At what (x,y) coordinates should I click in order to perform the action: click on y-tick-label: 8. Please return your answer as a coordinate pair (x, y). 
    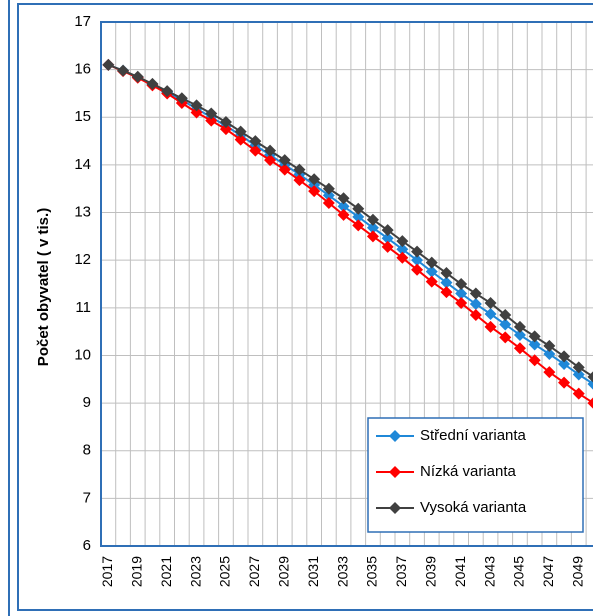
    Looking at the image, I should click on (87, 450).